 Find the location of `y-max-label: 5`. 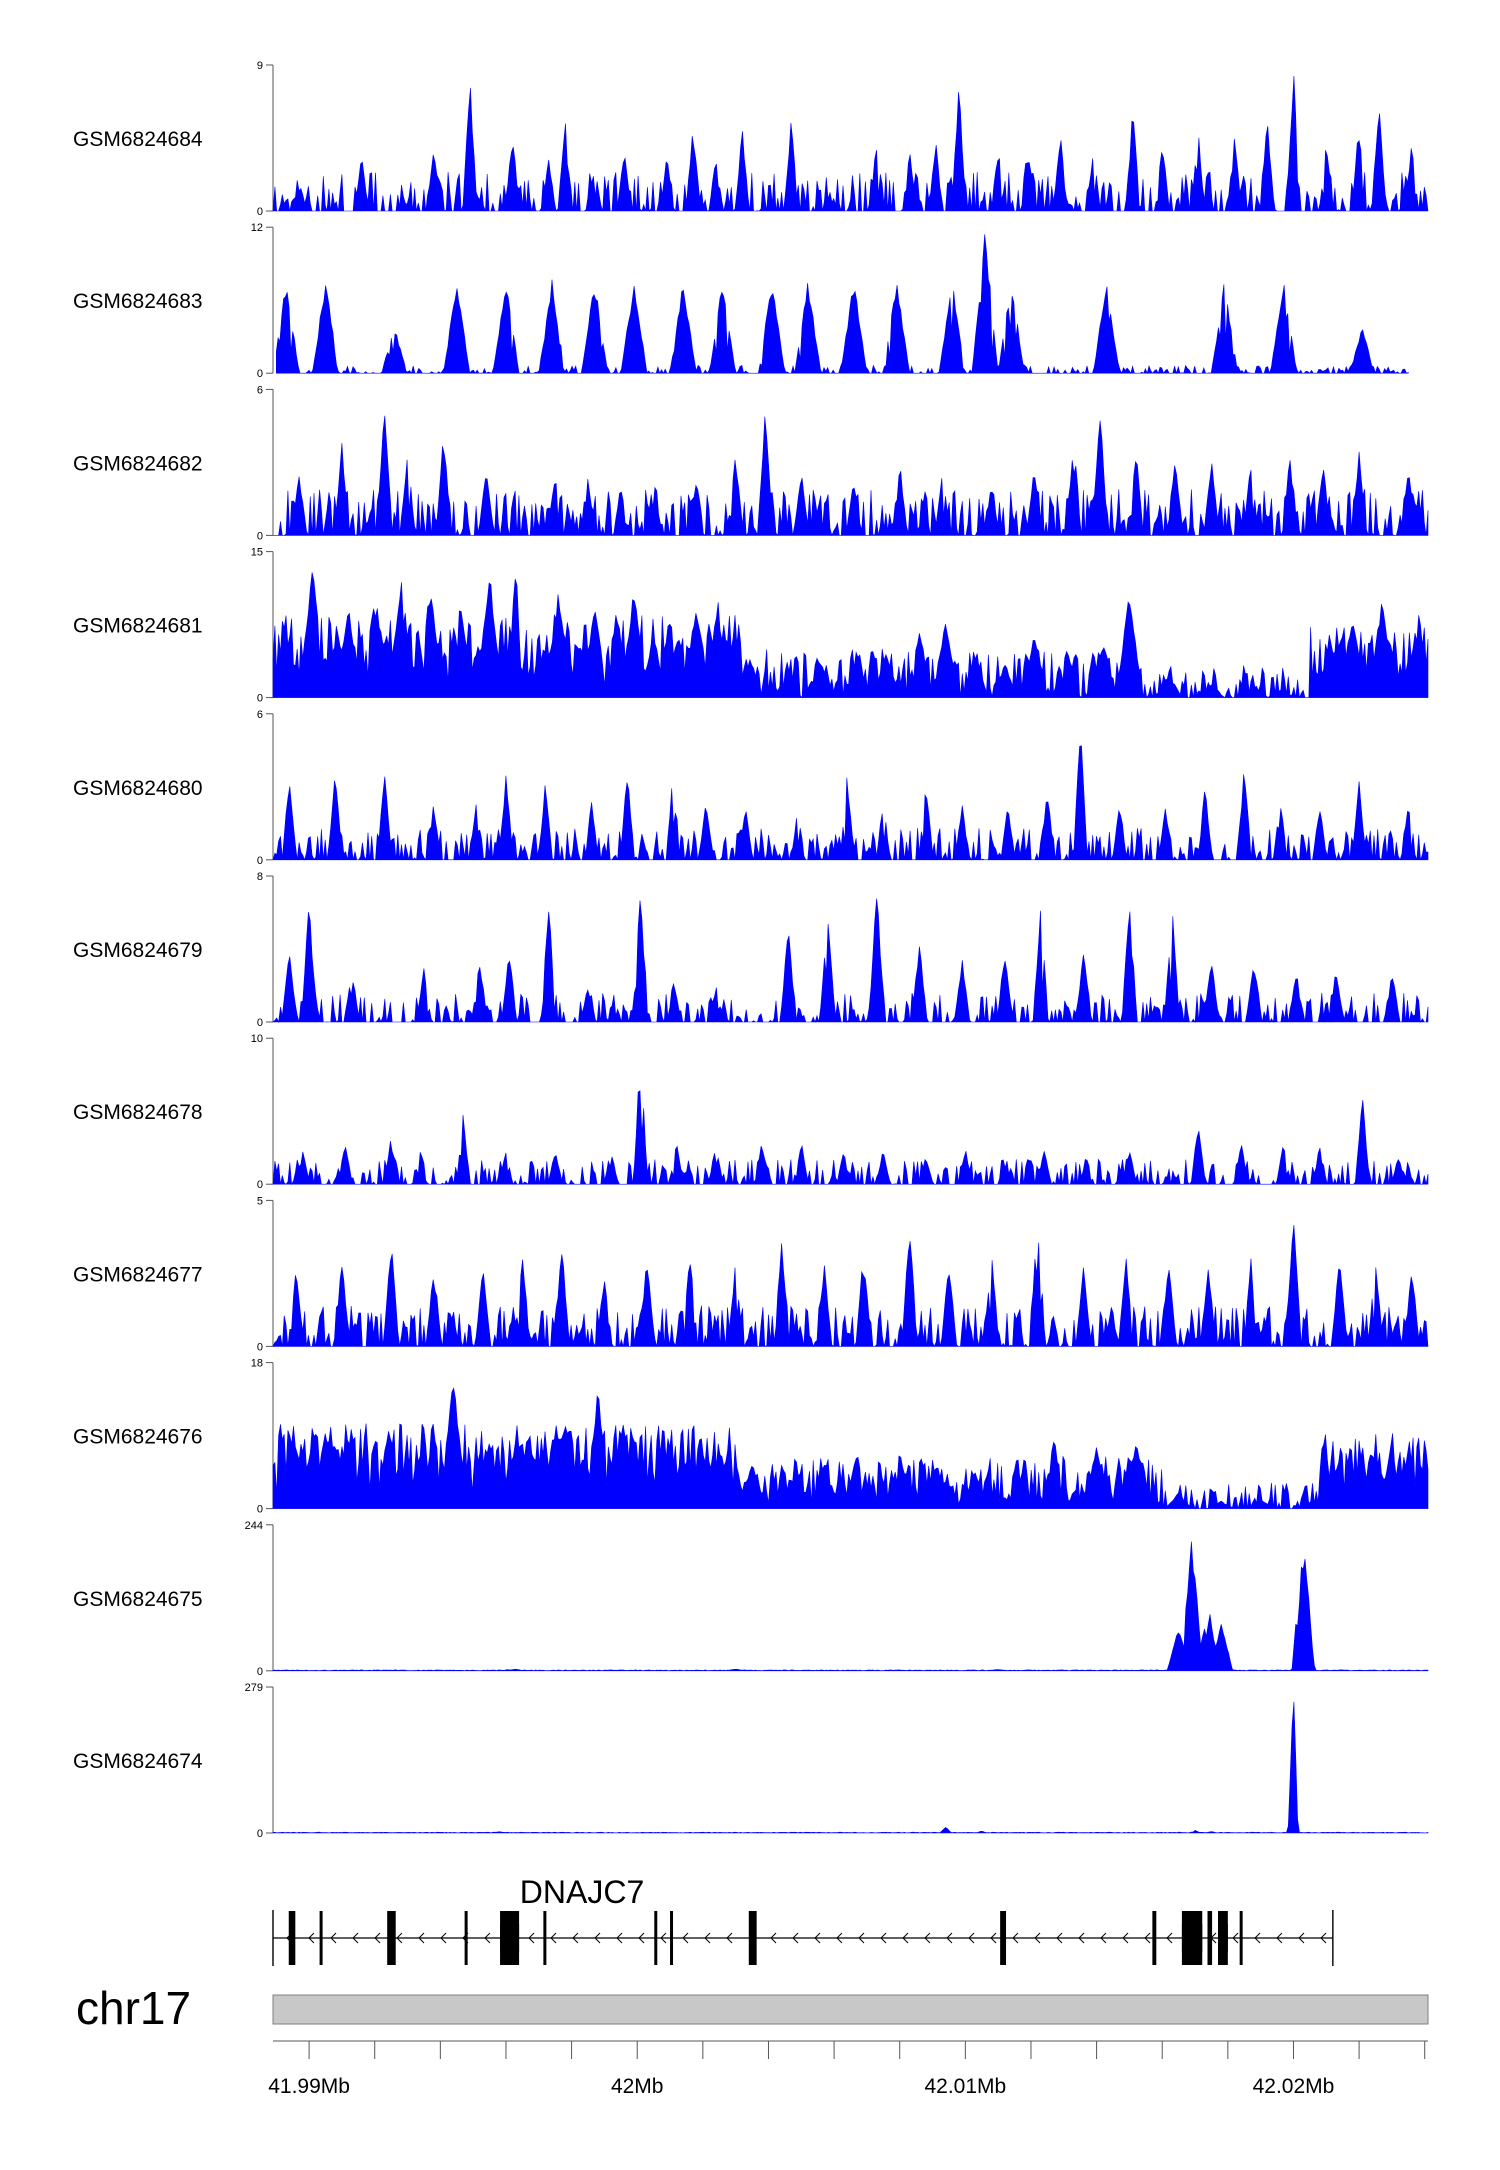

y-max-label: 5 is located at coordinates (260, 1201).